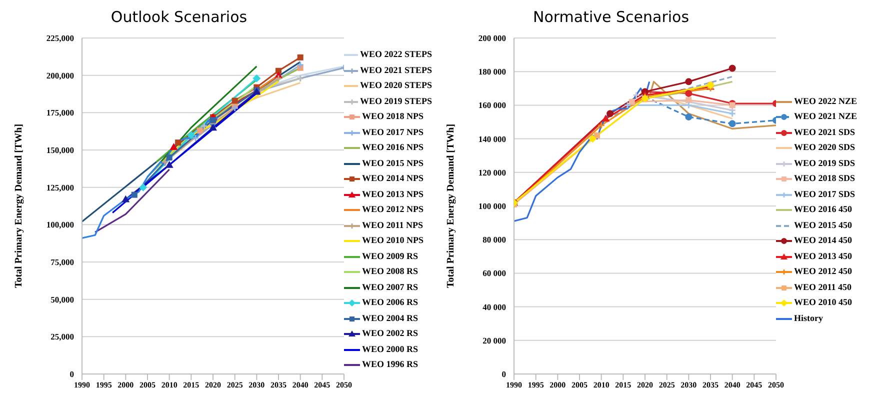 Image resolution: width=880 pixels, height=400 pixels. I want to click on legend-label: WEO 2019 STEPS, so click(396, 101).